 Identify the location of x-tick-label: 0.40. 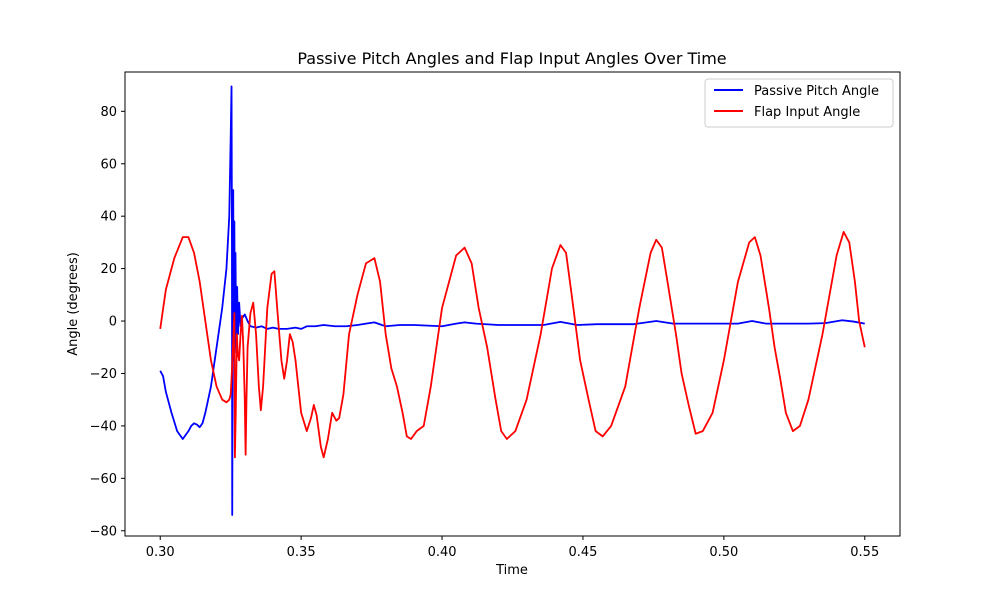
(442, 552).